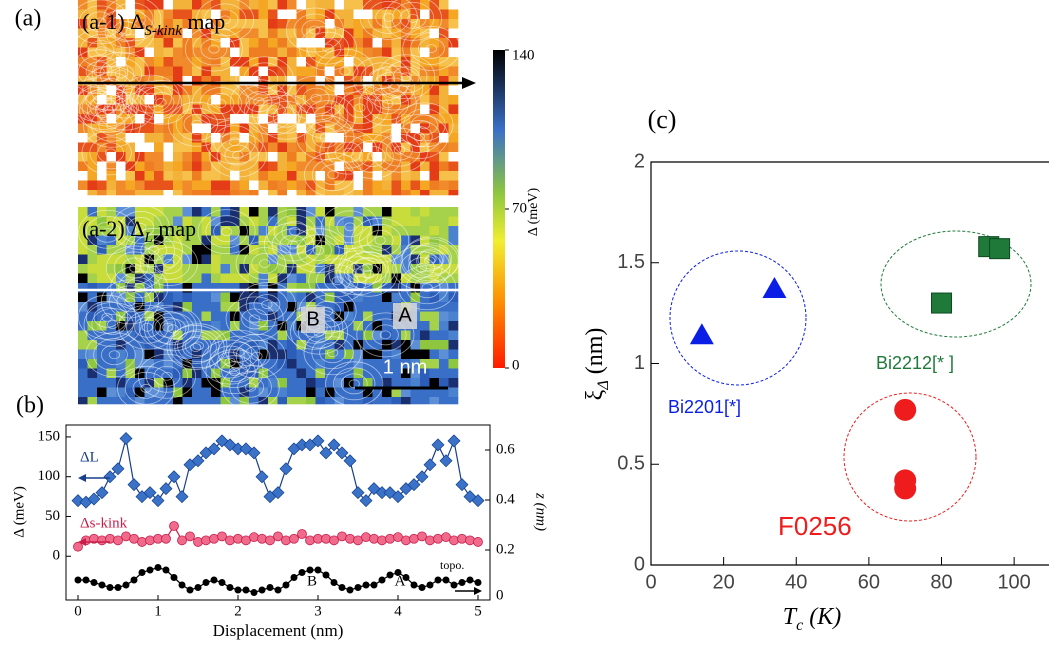 The image size is (1049, 650). I want to click on map-title-part: map, so click(203, 21).